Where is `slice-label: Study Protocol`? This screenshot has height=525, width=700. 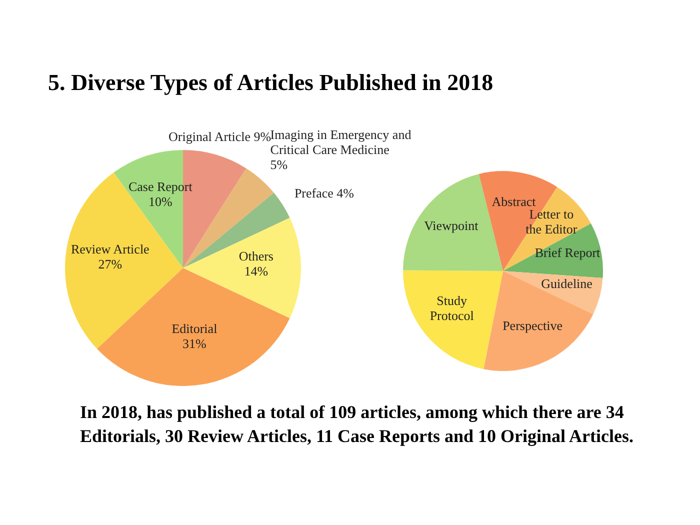
slice-label: Study Protocol is located at coordinates (452, 308).